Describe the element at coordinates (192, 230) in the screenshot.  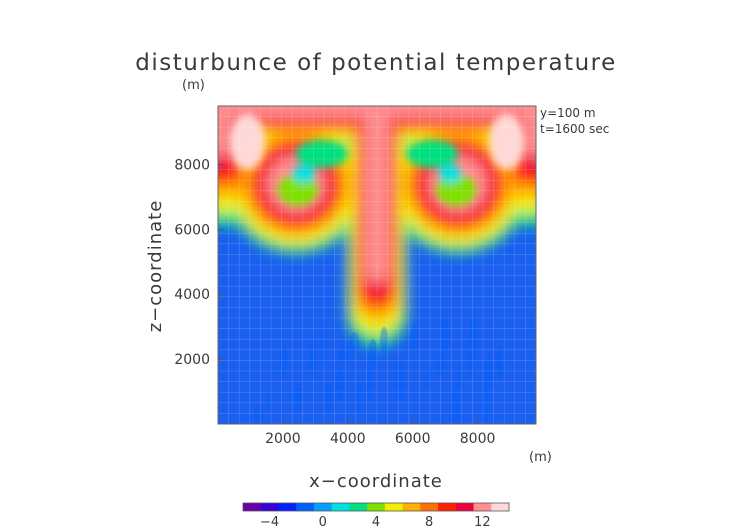
I see `y-tick-label: 6000` at that location.